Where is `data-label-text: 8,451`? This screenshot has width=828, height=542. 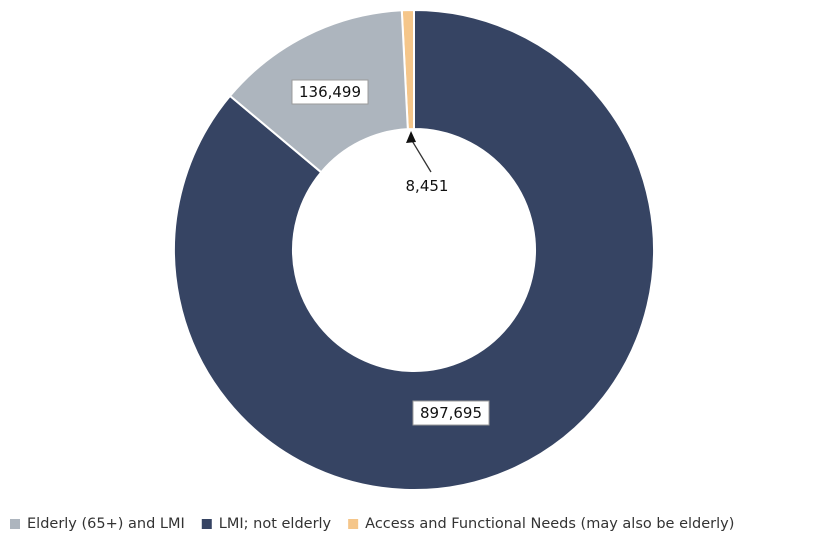 data-label-text: 8,451 is located at coordinates (427, 186).